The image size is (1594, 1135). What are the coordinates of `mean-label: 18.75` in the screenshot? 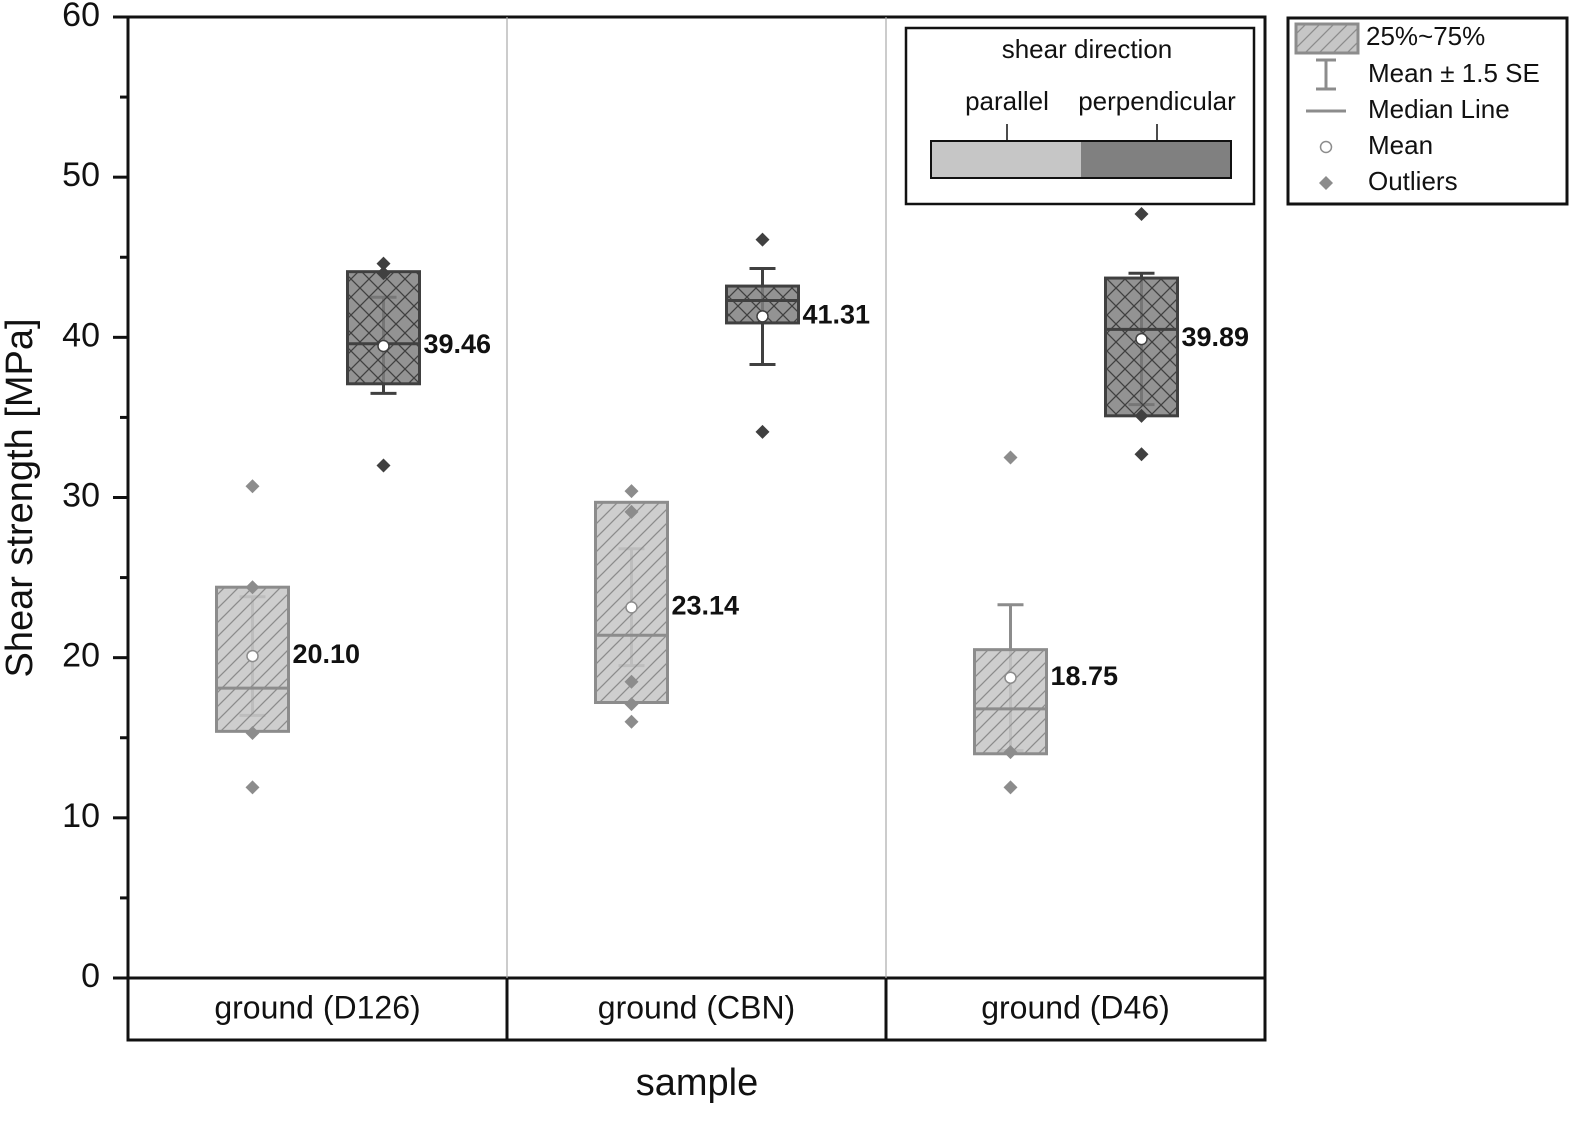 It's located at (1085, 676).